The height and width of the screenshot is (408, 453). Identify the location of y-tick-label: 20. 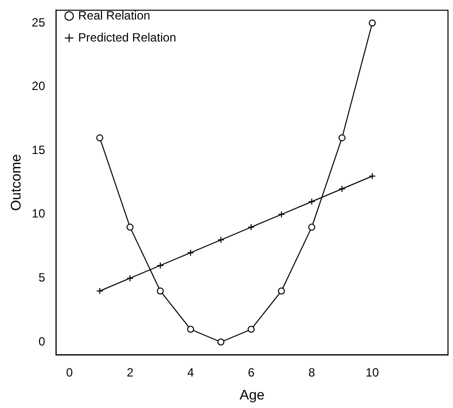
(39, 86).